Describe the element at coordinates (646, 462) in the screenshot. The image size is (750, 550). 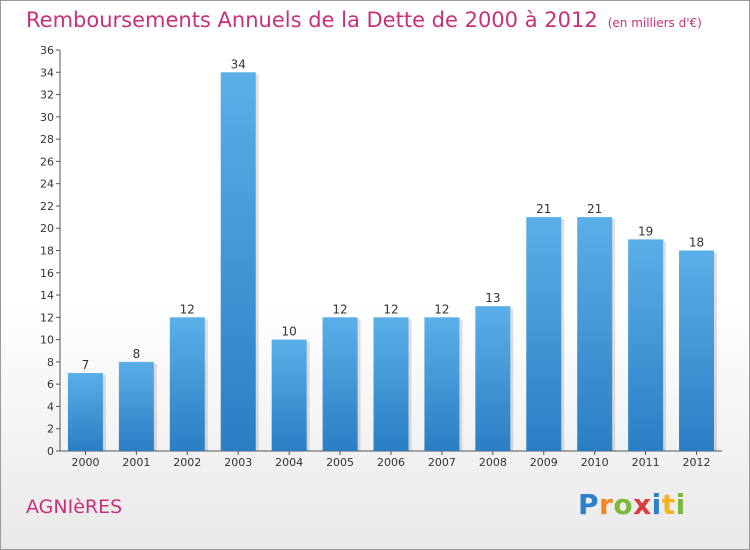
I see `x-tick-label: 2011` at that location.